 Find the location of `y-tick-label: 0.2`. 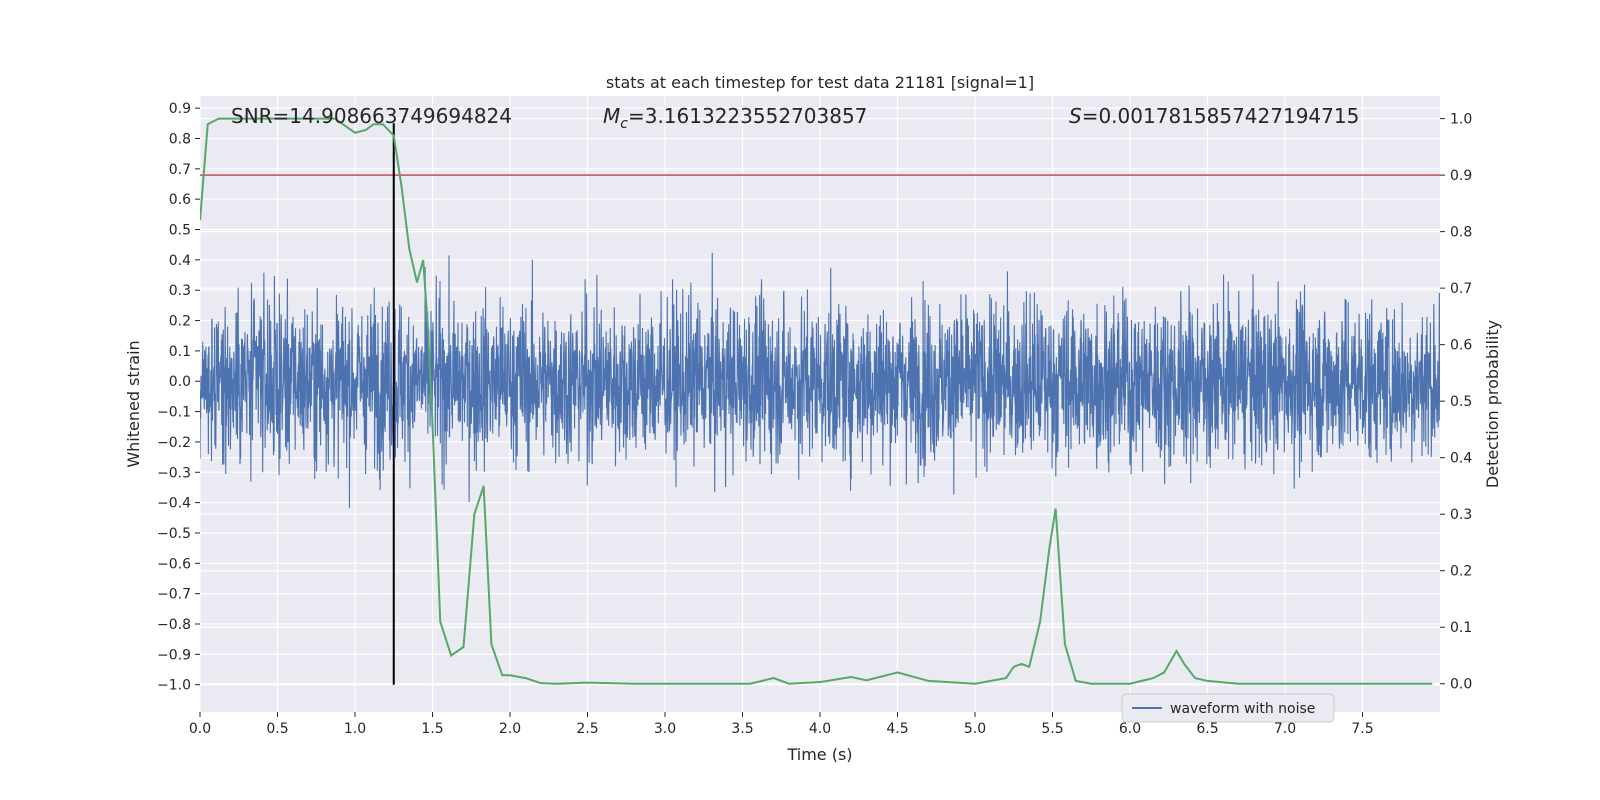

y-tick-label: 0.2 is located at coordinates (180, 322).